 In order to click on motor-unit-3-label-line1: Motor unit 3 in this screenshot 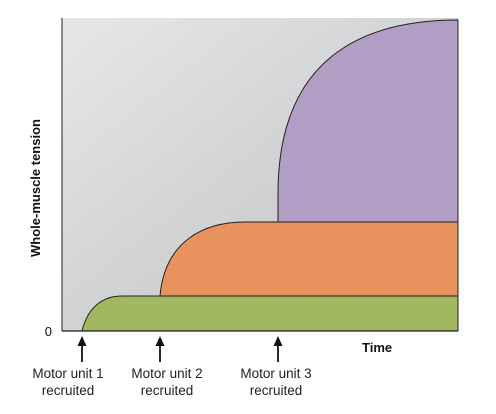, I will do `click(275, 373)`.